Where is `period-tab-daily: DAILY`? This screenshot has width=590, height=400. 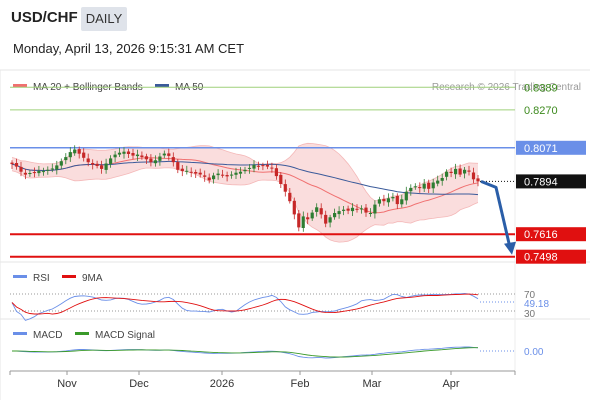
period-tab-daily: DAILY is located at coordinates (104, 19).